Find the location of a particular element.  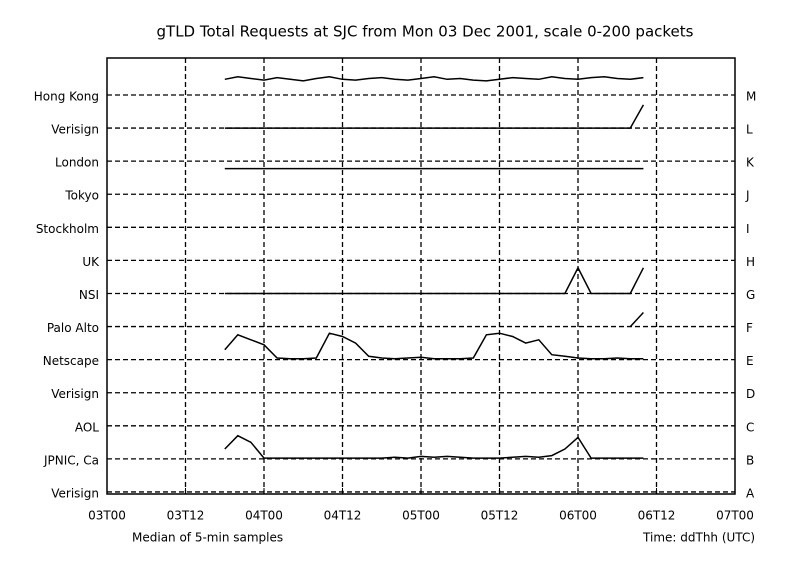

row-label: Tokyo is located at coordinates (81, 196).